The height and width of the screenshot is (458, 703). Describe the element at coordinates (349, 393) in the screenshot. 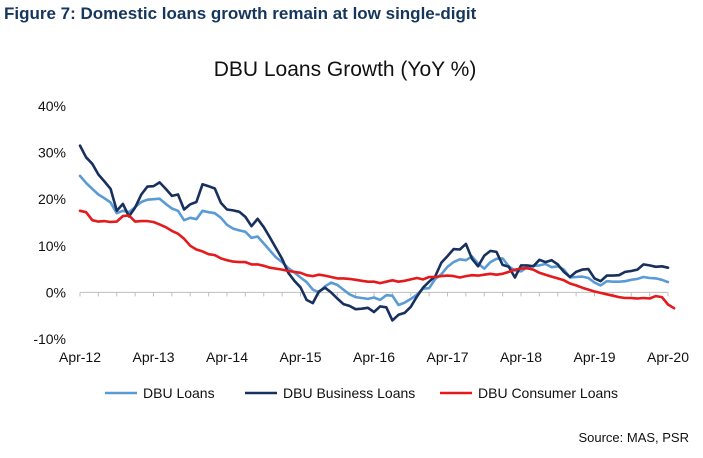

I see `legend-label: DBU Business Loans` at that location.